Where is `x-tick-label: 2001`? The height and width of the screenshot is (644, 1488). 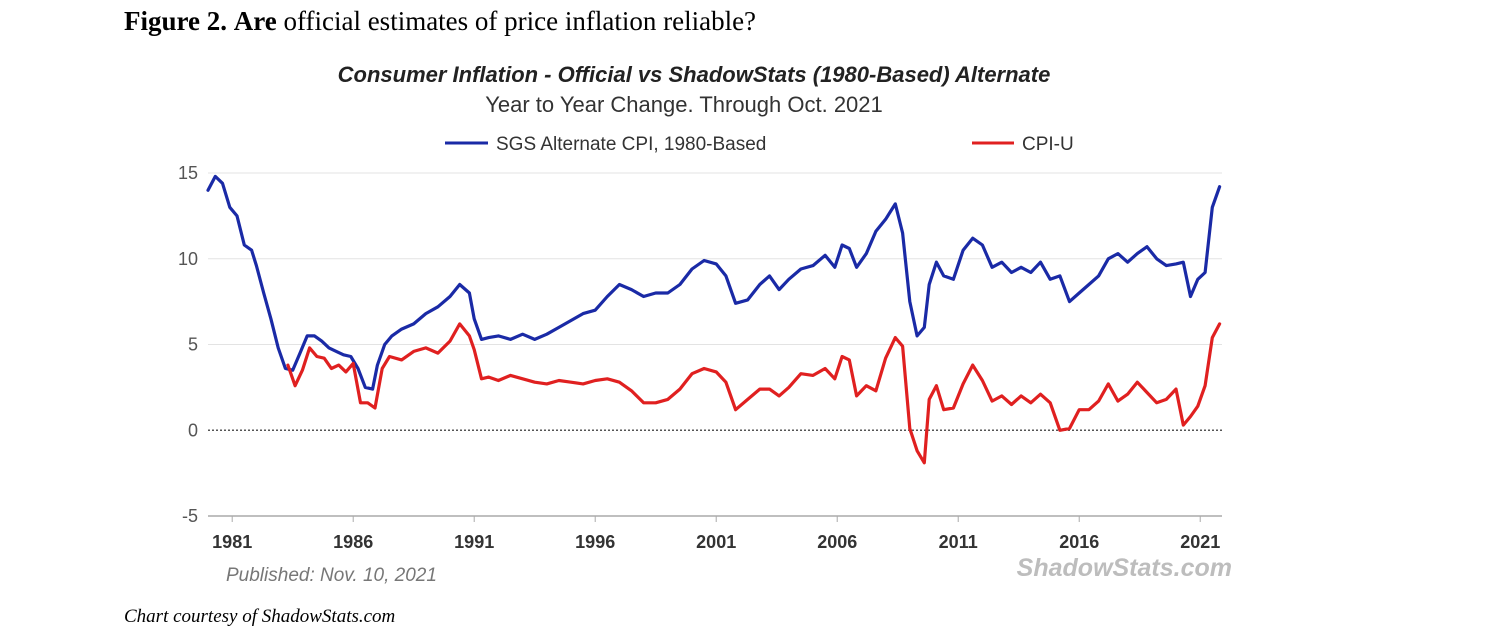 x-tick-label: 2001 is located at coordinates (716, 542).